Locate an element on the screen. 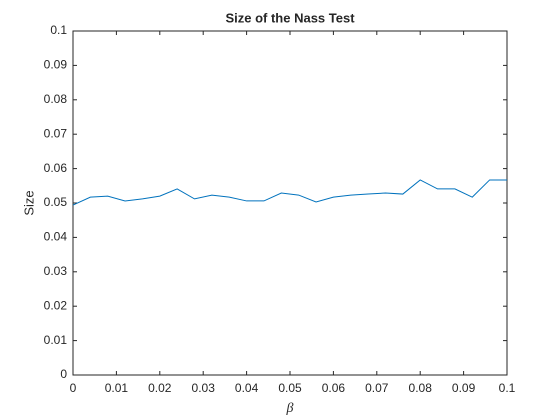 The width and height of the screenshot is (560, 420). x-tick-label: 0.02 is located at coordinates (160, 388).